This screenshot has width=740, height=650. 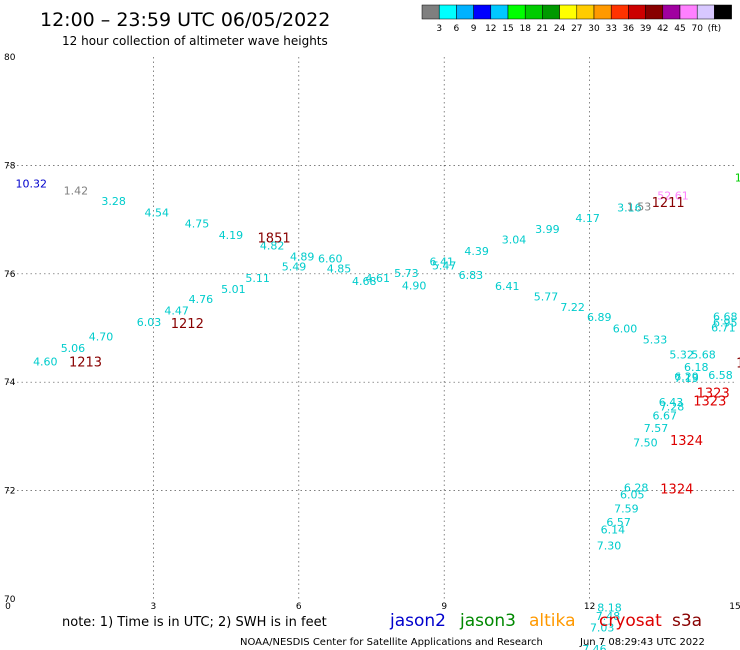 What do you see at coordinates (671, 402) in the screenshot?
I see `wave-height-point: 6.43` at bounding box center [671, 402].